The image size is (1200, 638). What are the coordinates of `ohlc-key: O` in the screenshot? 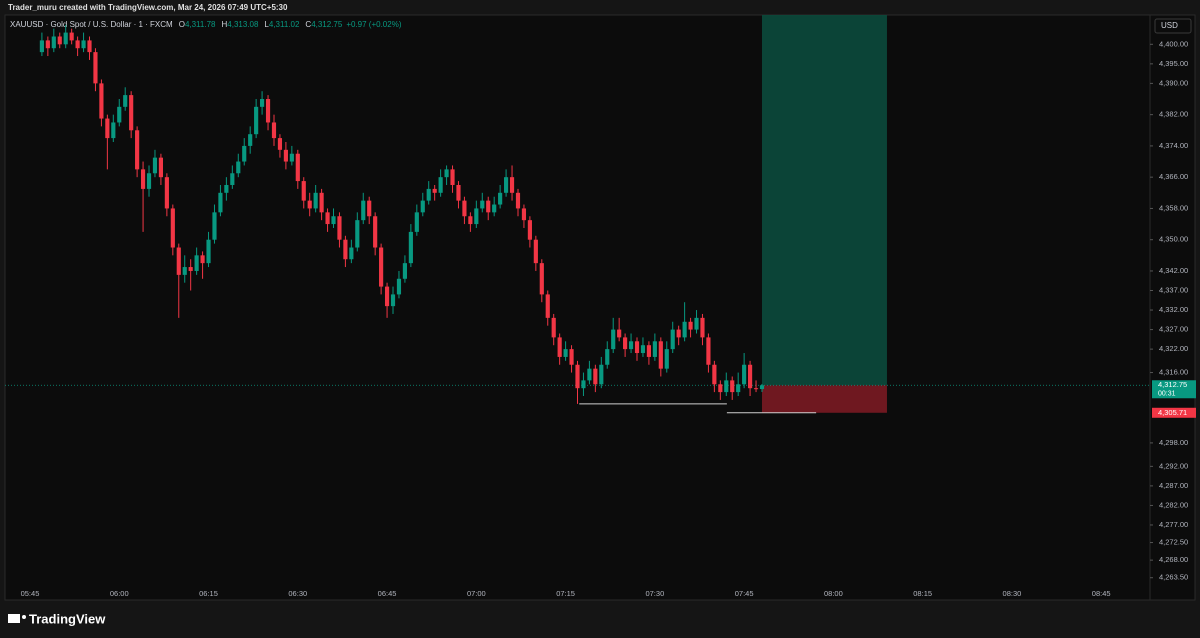 It's located at (182, 24).